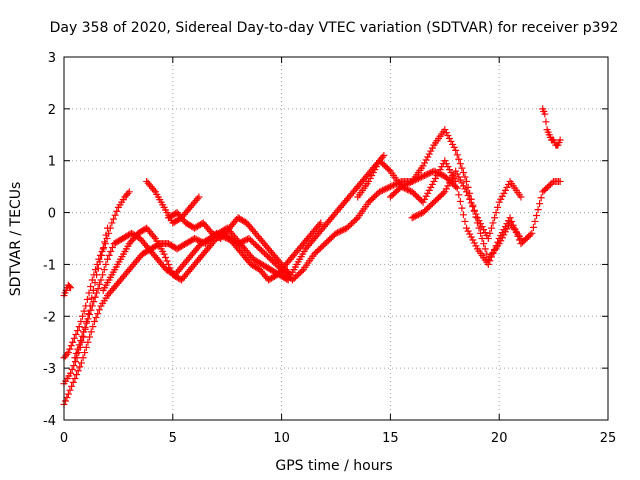 The image size is (640, 480). I want to click on y-tick-label: 2, so click(52, 110).